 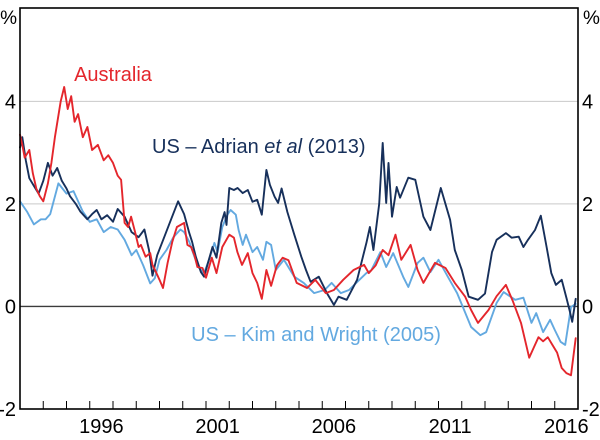 What do you see at coordinates (591, 410) in the screenshot?
I see `y-tick-label-right: -2` at bounding box center [591, 410].